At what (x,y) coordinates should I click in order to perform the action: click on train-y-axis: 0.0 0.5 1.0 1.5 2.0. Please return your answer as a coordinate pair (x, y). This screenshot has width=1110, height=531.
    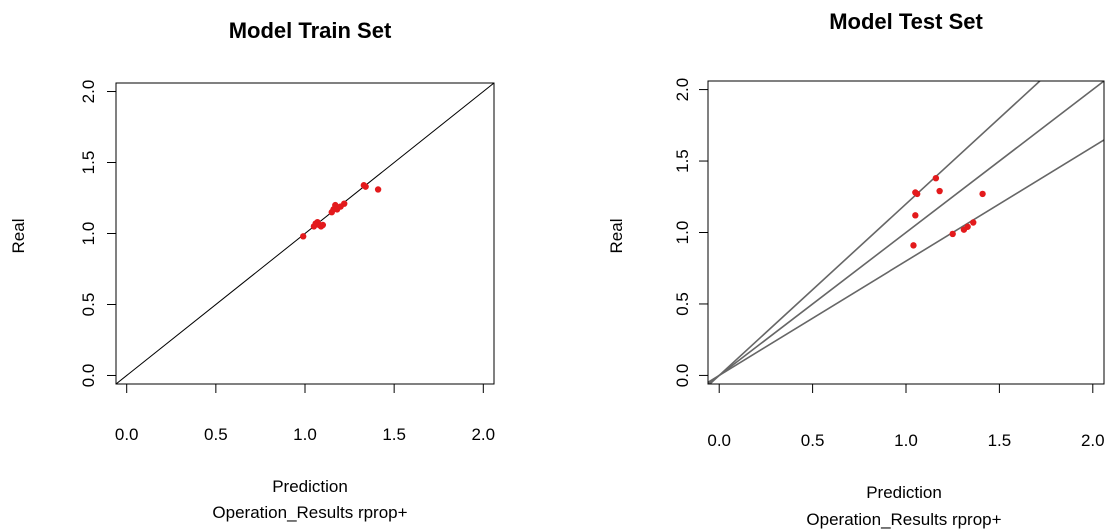
    Looking at the image, I should click on (97, 234).